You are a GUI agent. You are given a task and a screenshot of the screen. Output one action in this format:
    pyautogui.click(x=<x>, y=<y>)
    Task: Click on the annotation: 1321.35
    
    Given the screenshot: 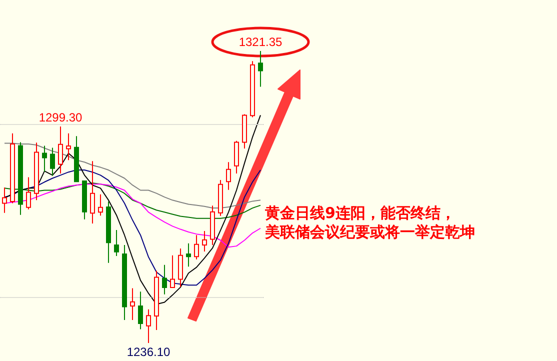 What is the action you would take?
    pyautogui.click(x=260, y=42)
    